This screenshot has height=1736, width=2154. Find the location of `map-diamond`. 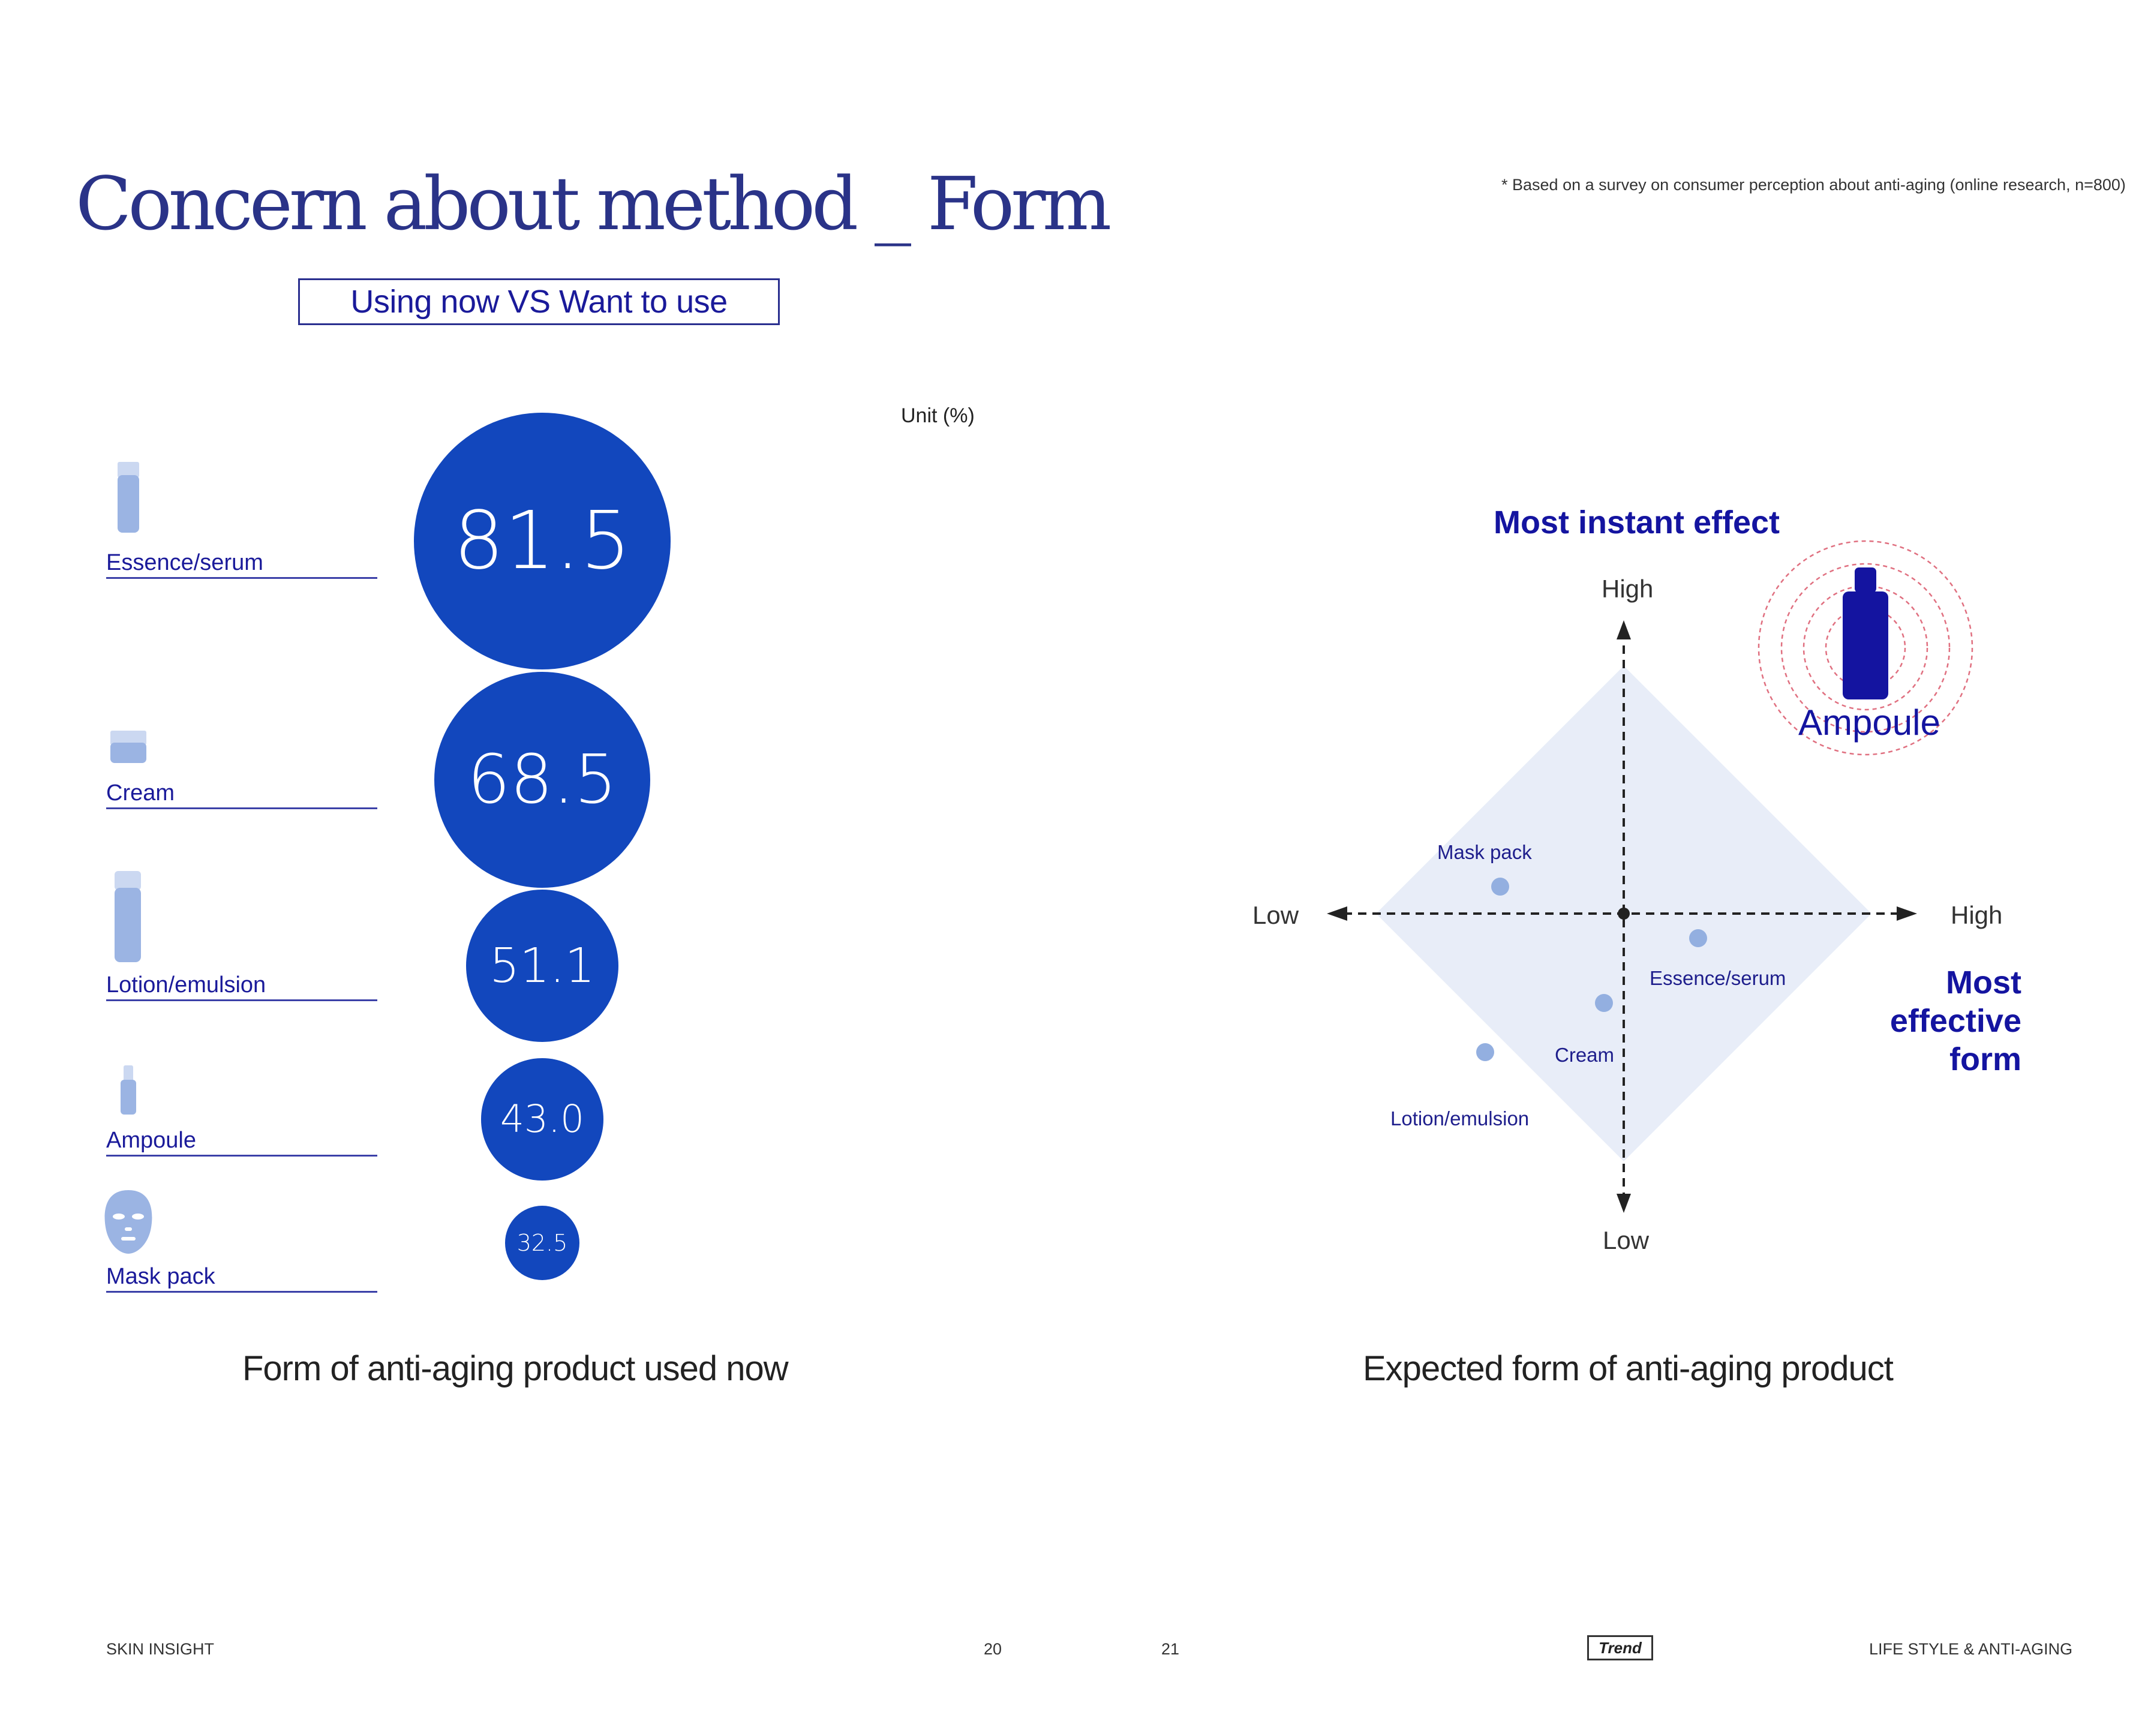

map-diamond is located at coordinates (1623, 913).